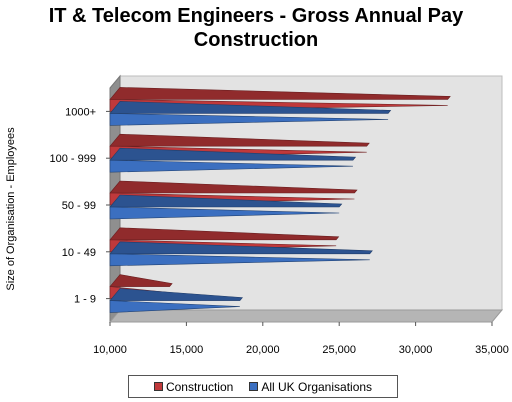 The width and height of the screenshot is (512, 402). What do you see at coordinates (176, 294) in the screenshot?
I see `bar-all-uk-0-top` at bounding box center [176, 294].